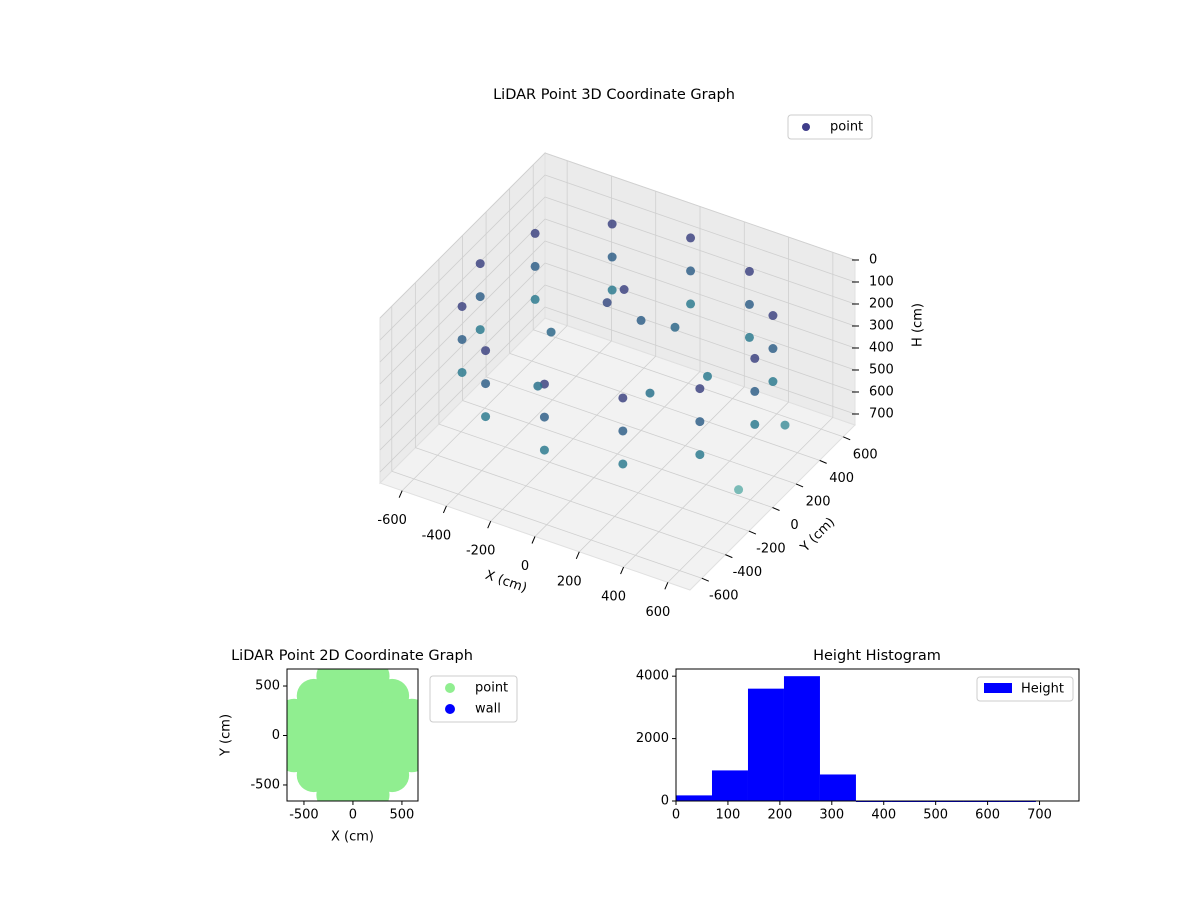 The width and height of the screenshot is (1200, 900). Describe the element at coordinates (881, 348) in the screenshot. I see `z-tick-label: 400` at that location.